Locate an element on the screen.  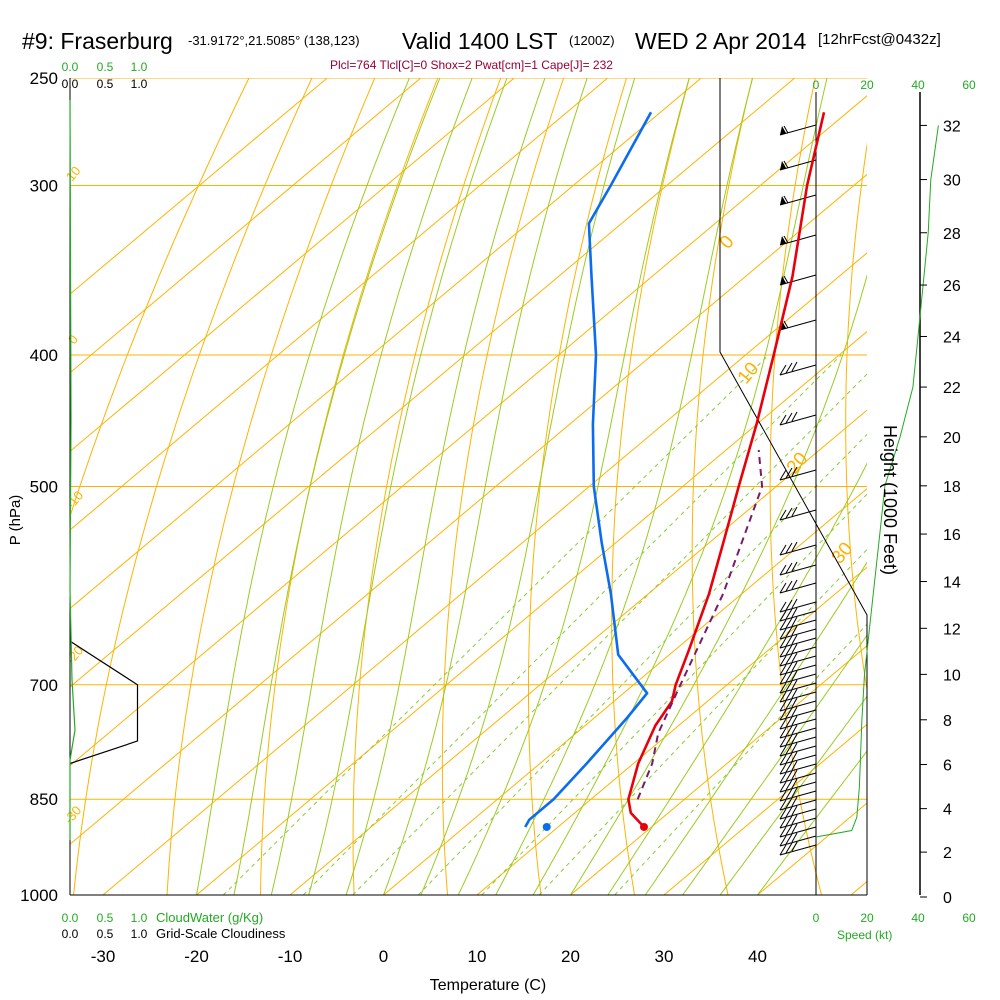
cloudiness-tick-top: 0.5 is located at coordinates (105, 84).